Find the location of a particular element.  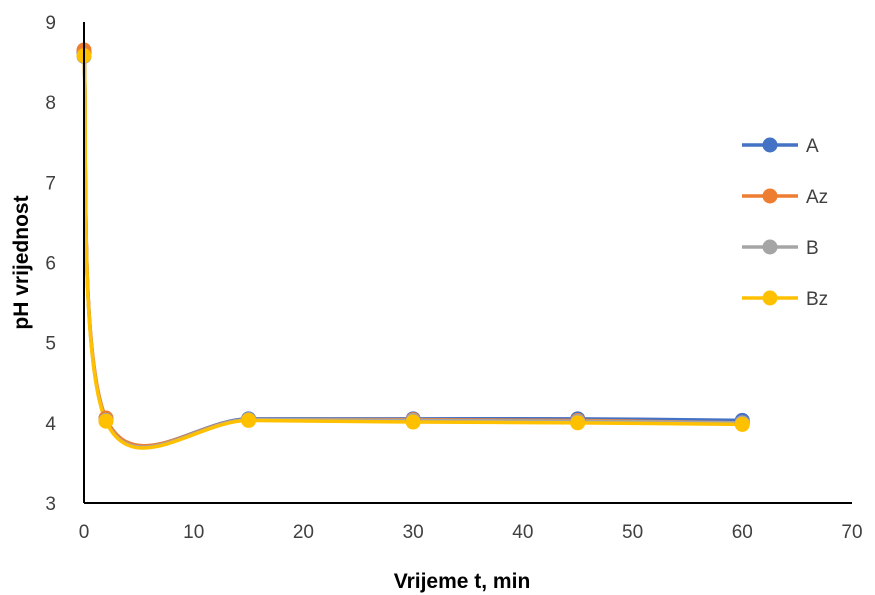

legend-item-a: A is located at coordinates (780, 146).